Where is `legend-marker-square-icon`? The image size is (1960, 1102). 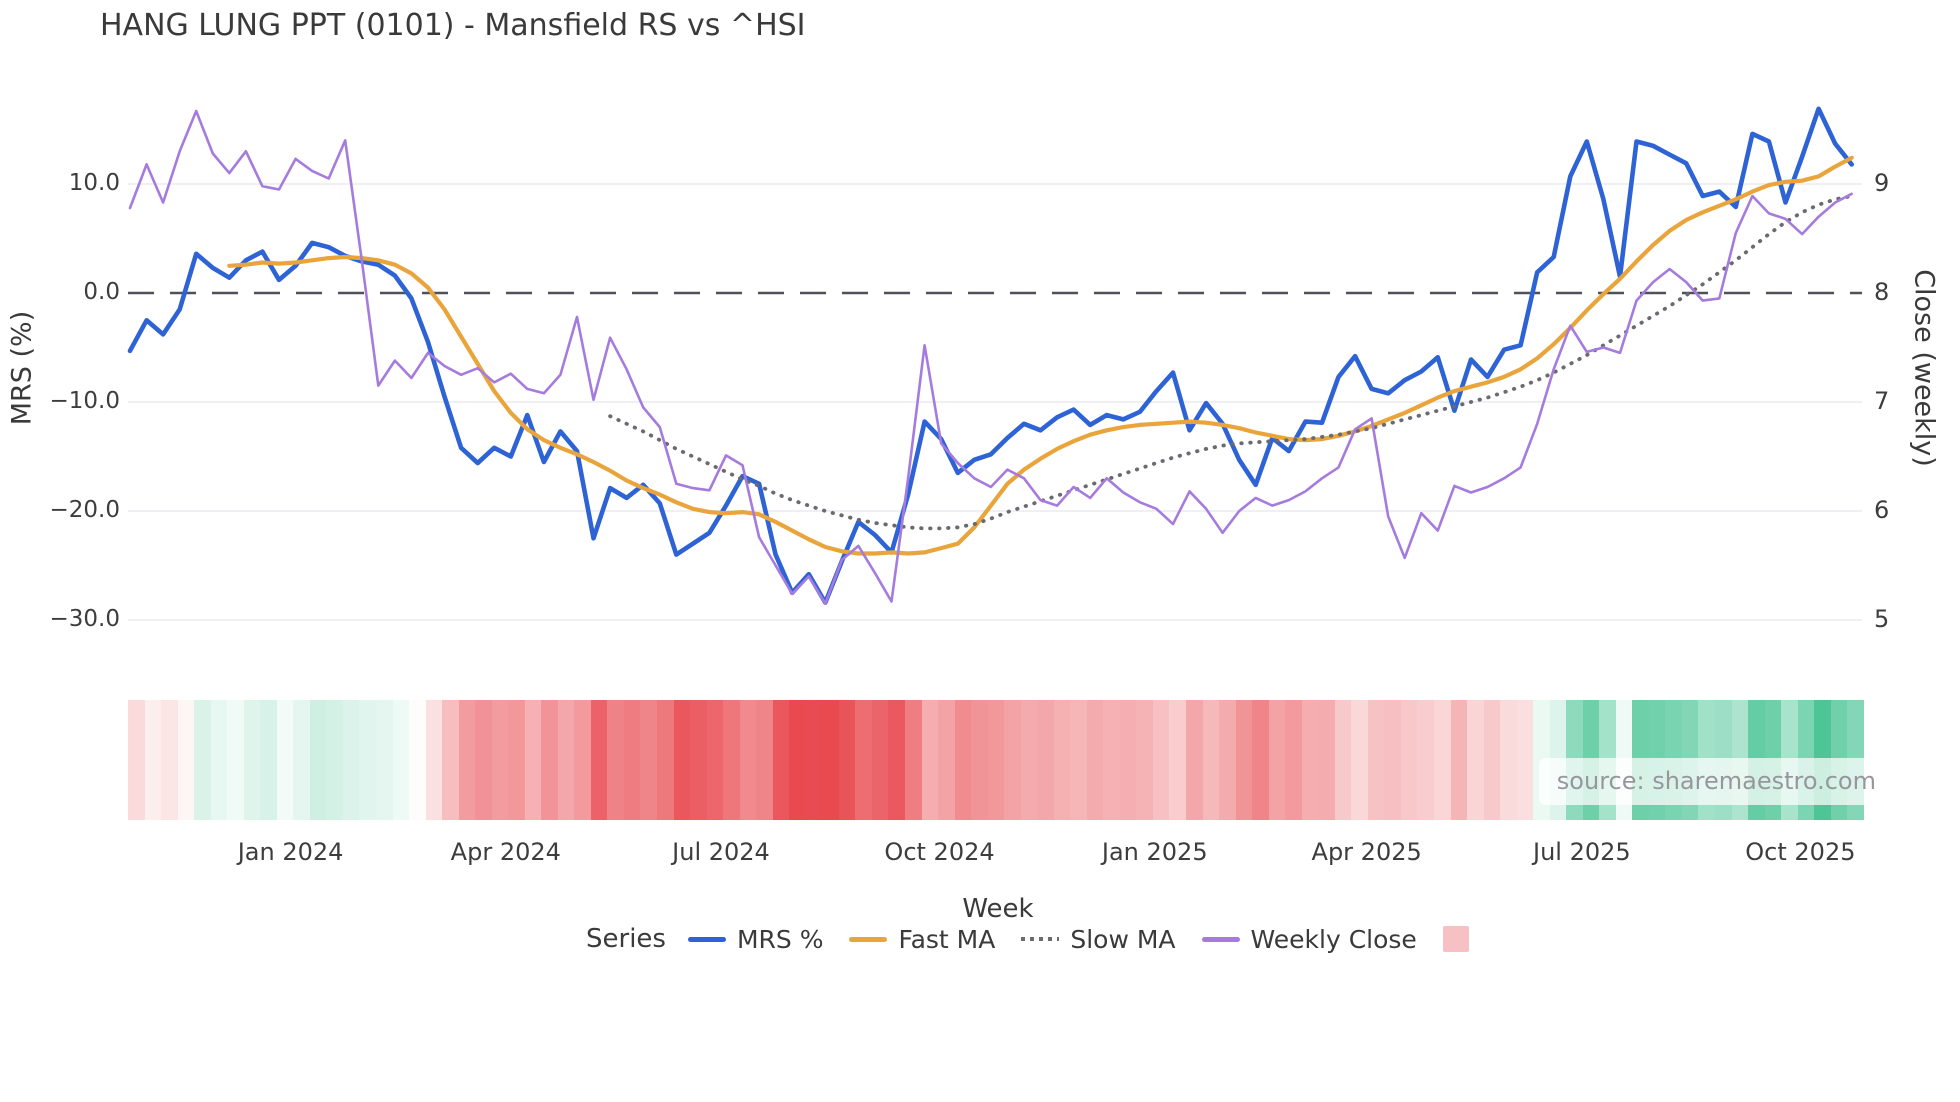 legend-marker-square-icon is located at coordinates (1455, 939).